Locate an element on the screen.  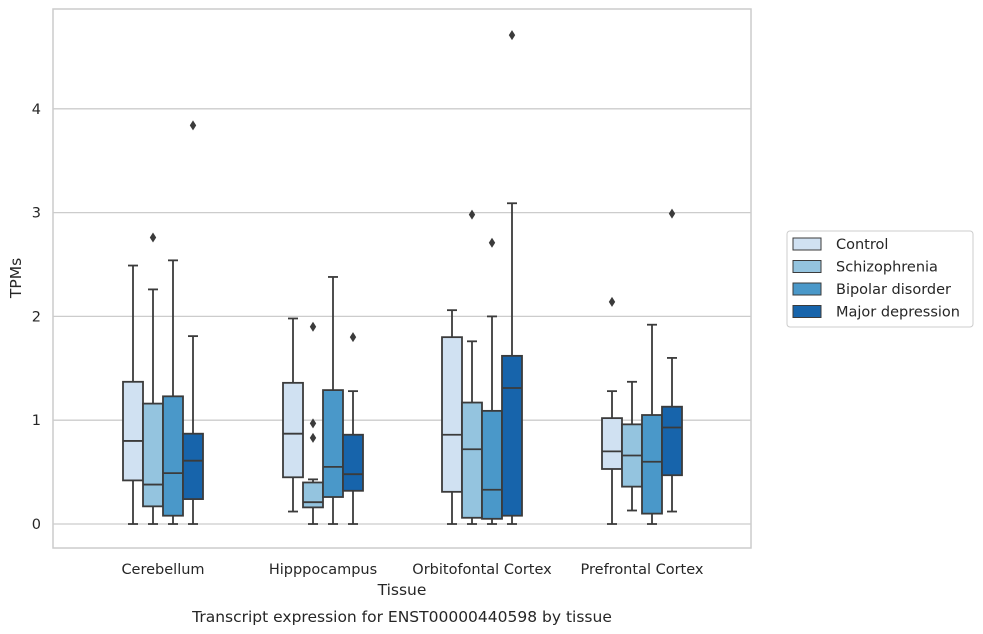
legend-label: Schizophrenia is located at coordinates (887, 268).